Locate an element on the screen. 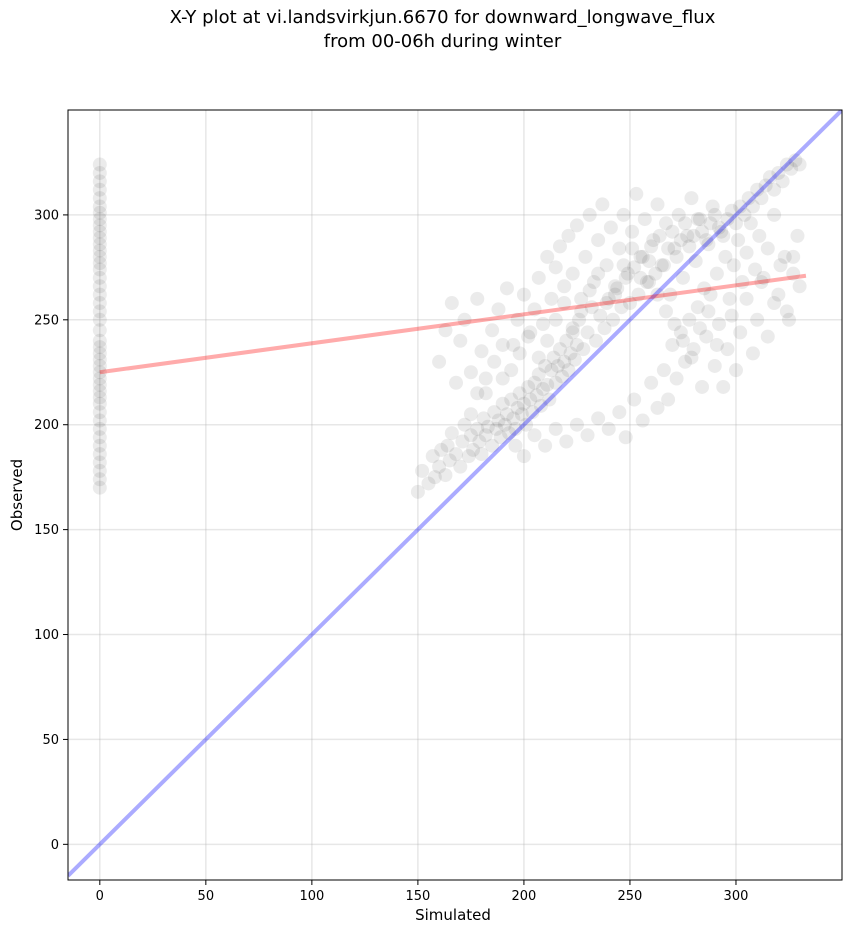 This screenshot has height=934, width=851. y-tick-label: 0 is located at coordinates (55, 845).